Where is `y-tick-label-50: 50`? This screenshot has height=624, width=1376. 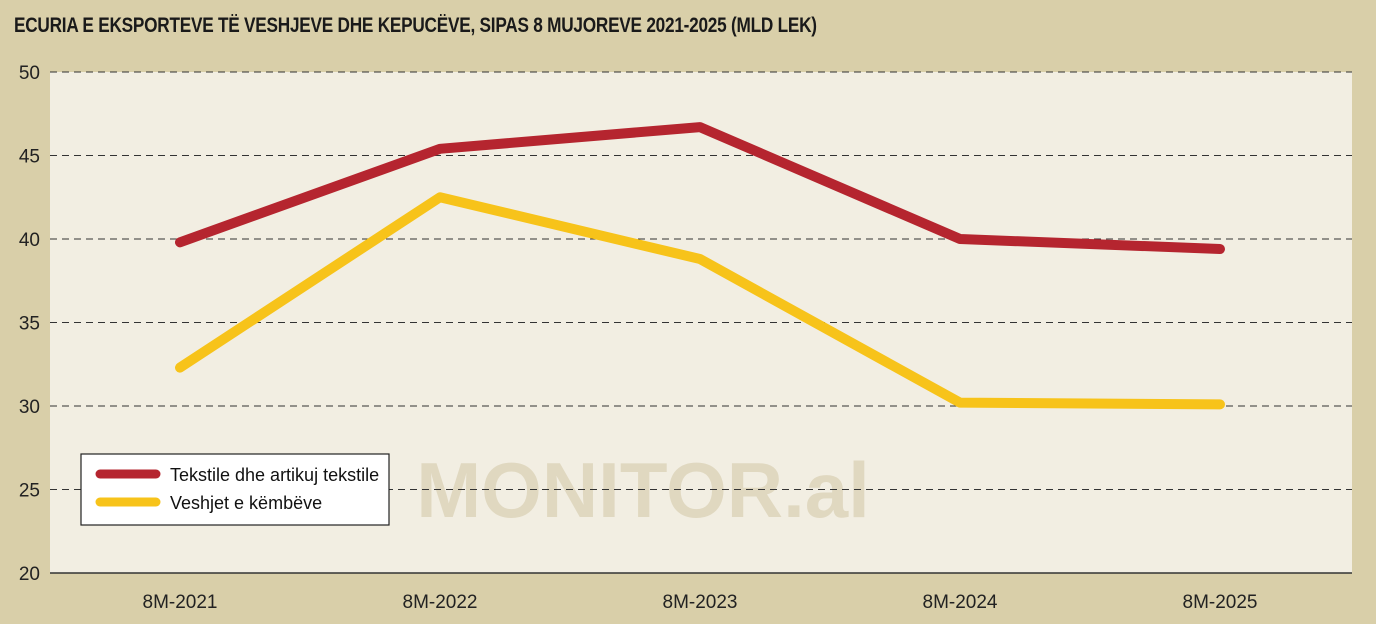
y-tick-label-50: 50 is located at coordinates (29, 73).